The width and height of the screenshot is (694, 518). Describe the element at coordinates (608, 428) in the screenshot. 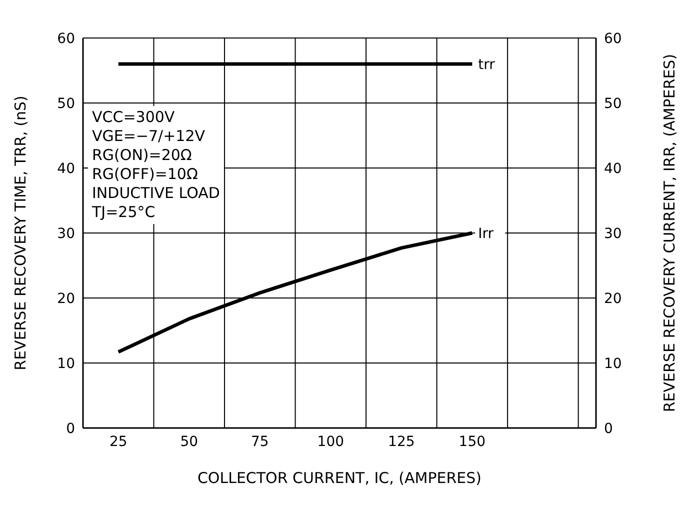

I see `y2-tick-label: 0` at that location.